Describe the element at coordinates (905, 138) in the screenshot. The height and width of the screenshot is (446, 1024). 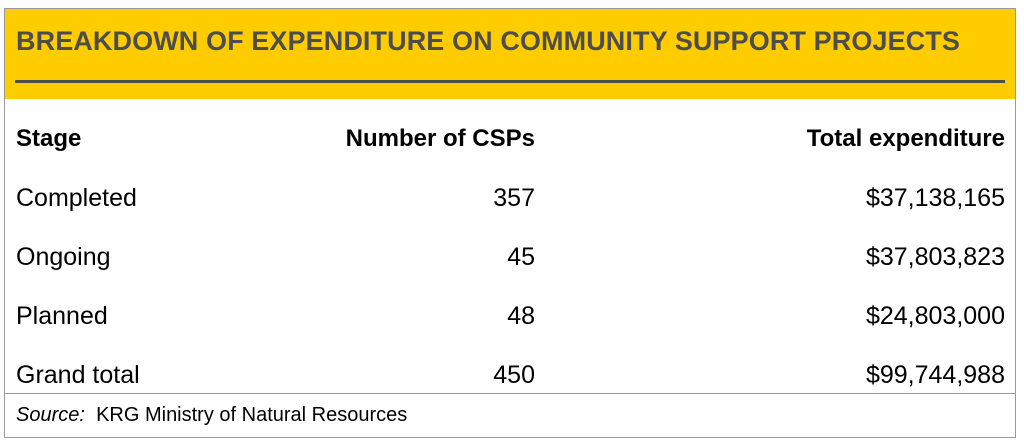
I see `column-header-total-expenditure: Total expenditure` at that location.